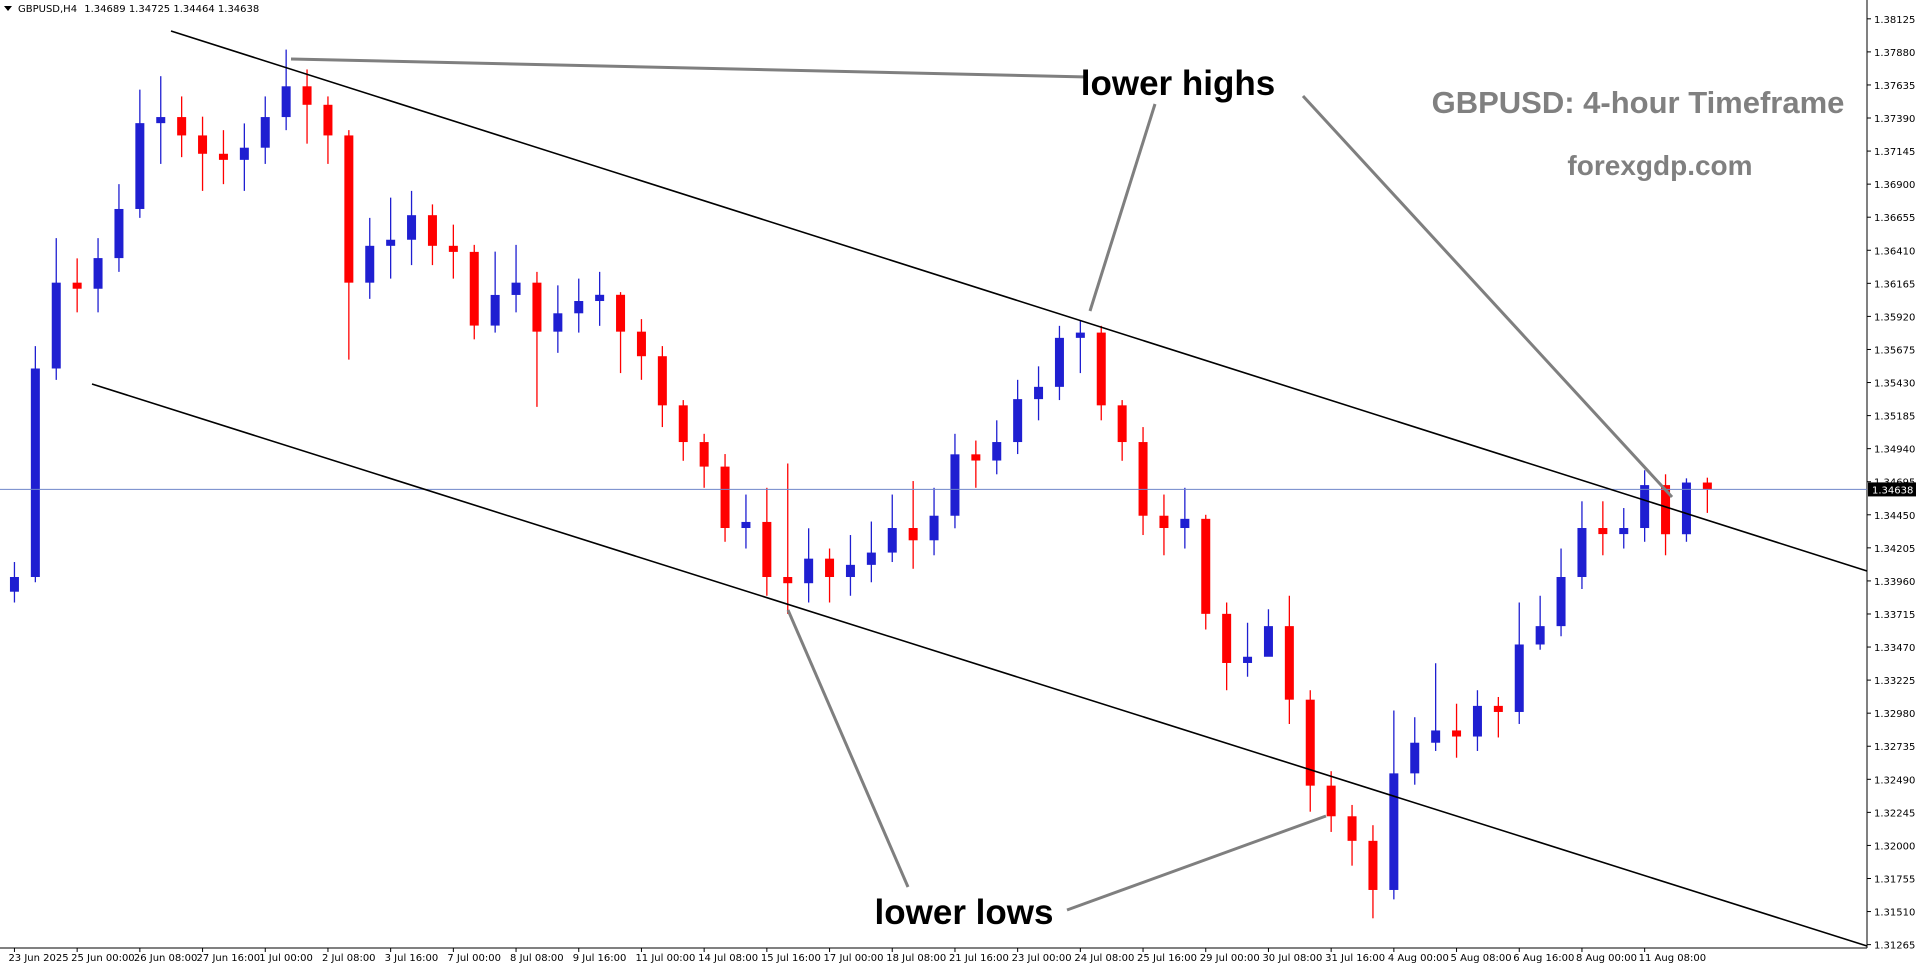 This screenshot has height=964, width=1916. I want to click on menu-arrow, so click(8, 8).